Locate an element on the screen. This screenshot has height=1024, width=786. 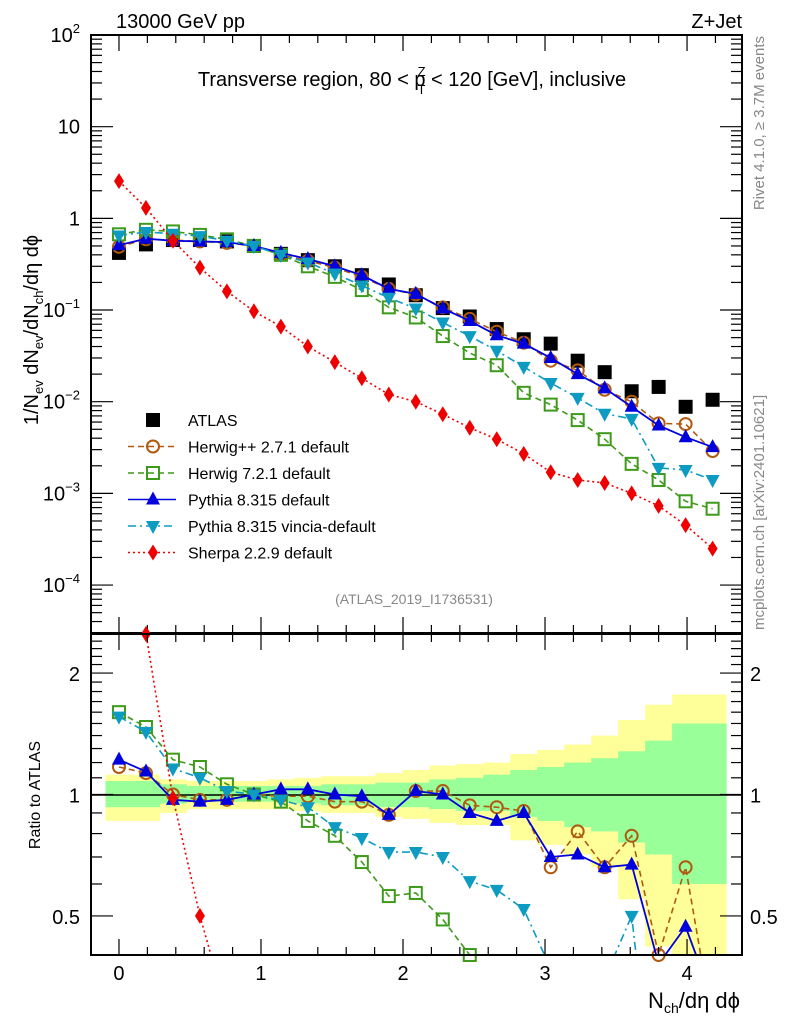
x-tick-label: 1 is located at coordinates (260, 974).